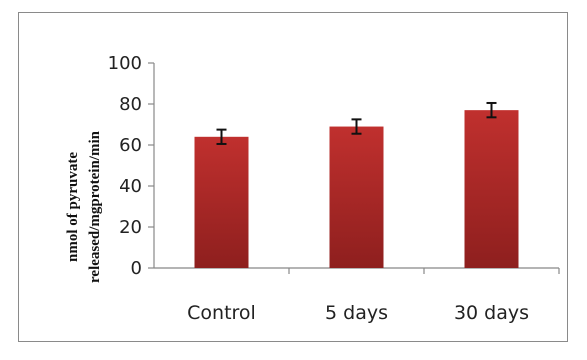 The height and width of the screenshot is (360, 587). What do you see at coordinates (136, 268) in the screenshot?
I see `y-tick-label: 0` at bounding box center [136, 268].